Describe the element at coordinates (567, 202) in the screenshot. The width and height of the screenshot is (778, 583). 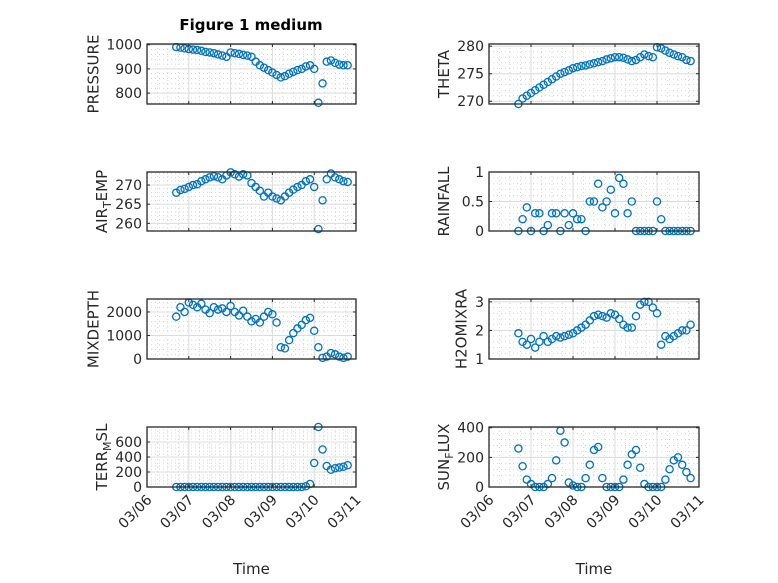
I see `subplot-rainfall: 0 0.5 1 RAINFALL` at that location.